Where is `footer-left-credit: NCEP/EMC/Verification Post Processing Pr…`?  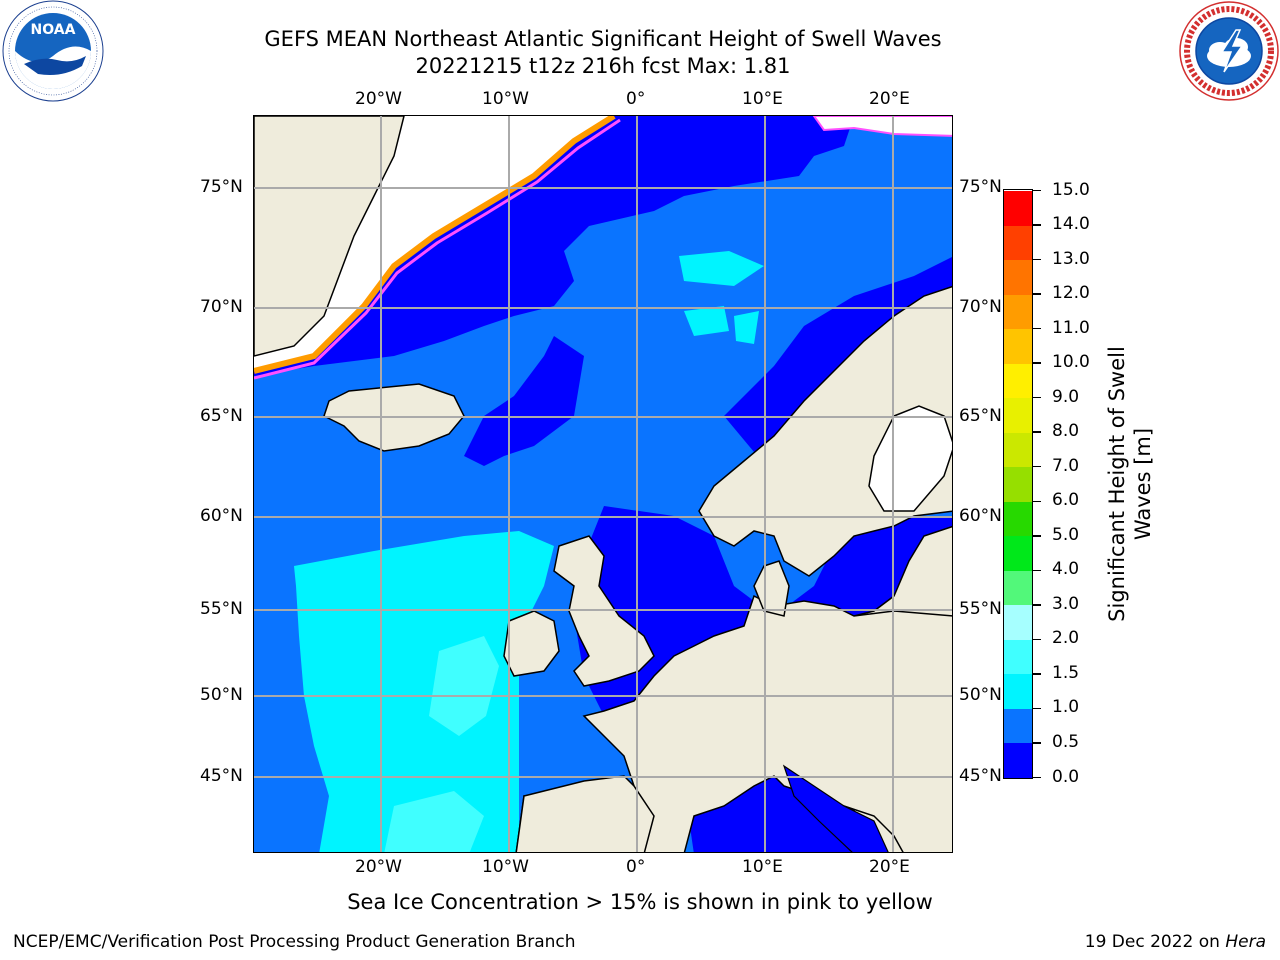
footer-left-credit: NCEP/EMC/Verification Post Processing Pr… is located at coordinates (294, 942).